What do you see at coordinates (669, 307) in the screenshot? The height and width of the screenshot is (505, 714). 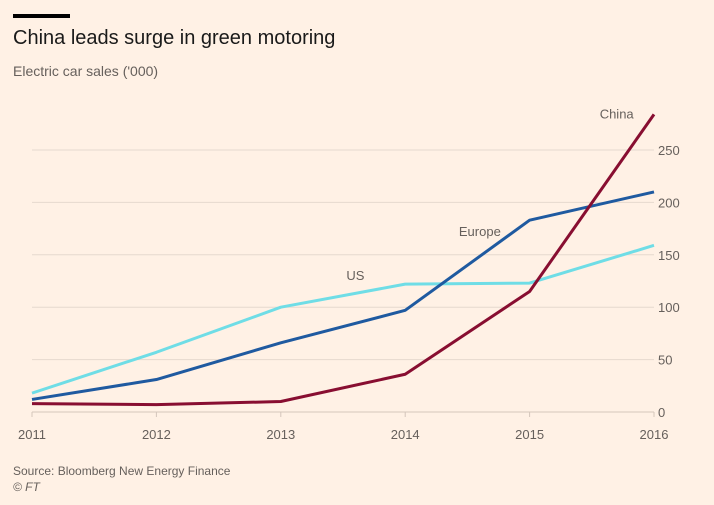 I see `y-tick-label: 100` at bounding box center [669, 307].